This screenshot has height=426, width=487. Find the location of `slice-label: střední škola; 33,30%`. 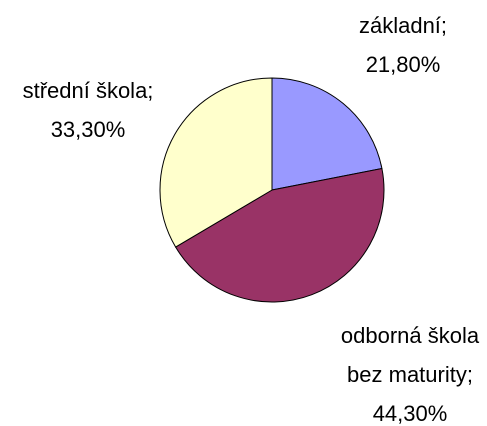

slice-label: střední škola; 33,30% is located at coordinates (89, 110).